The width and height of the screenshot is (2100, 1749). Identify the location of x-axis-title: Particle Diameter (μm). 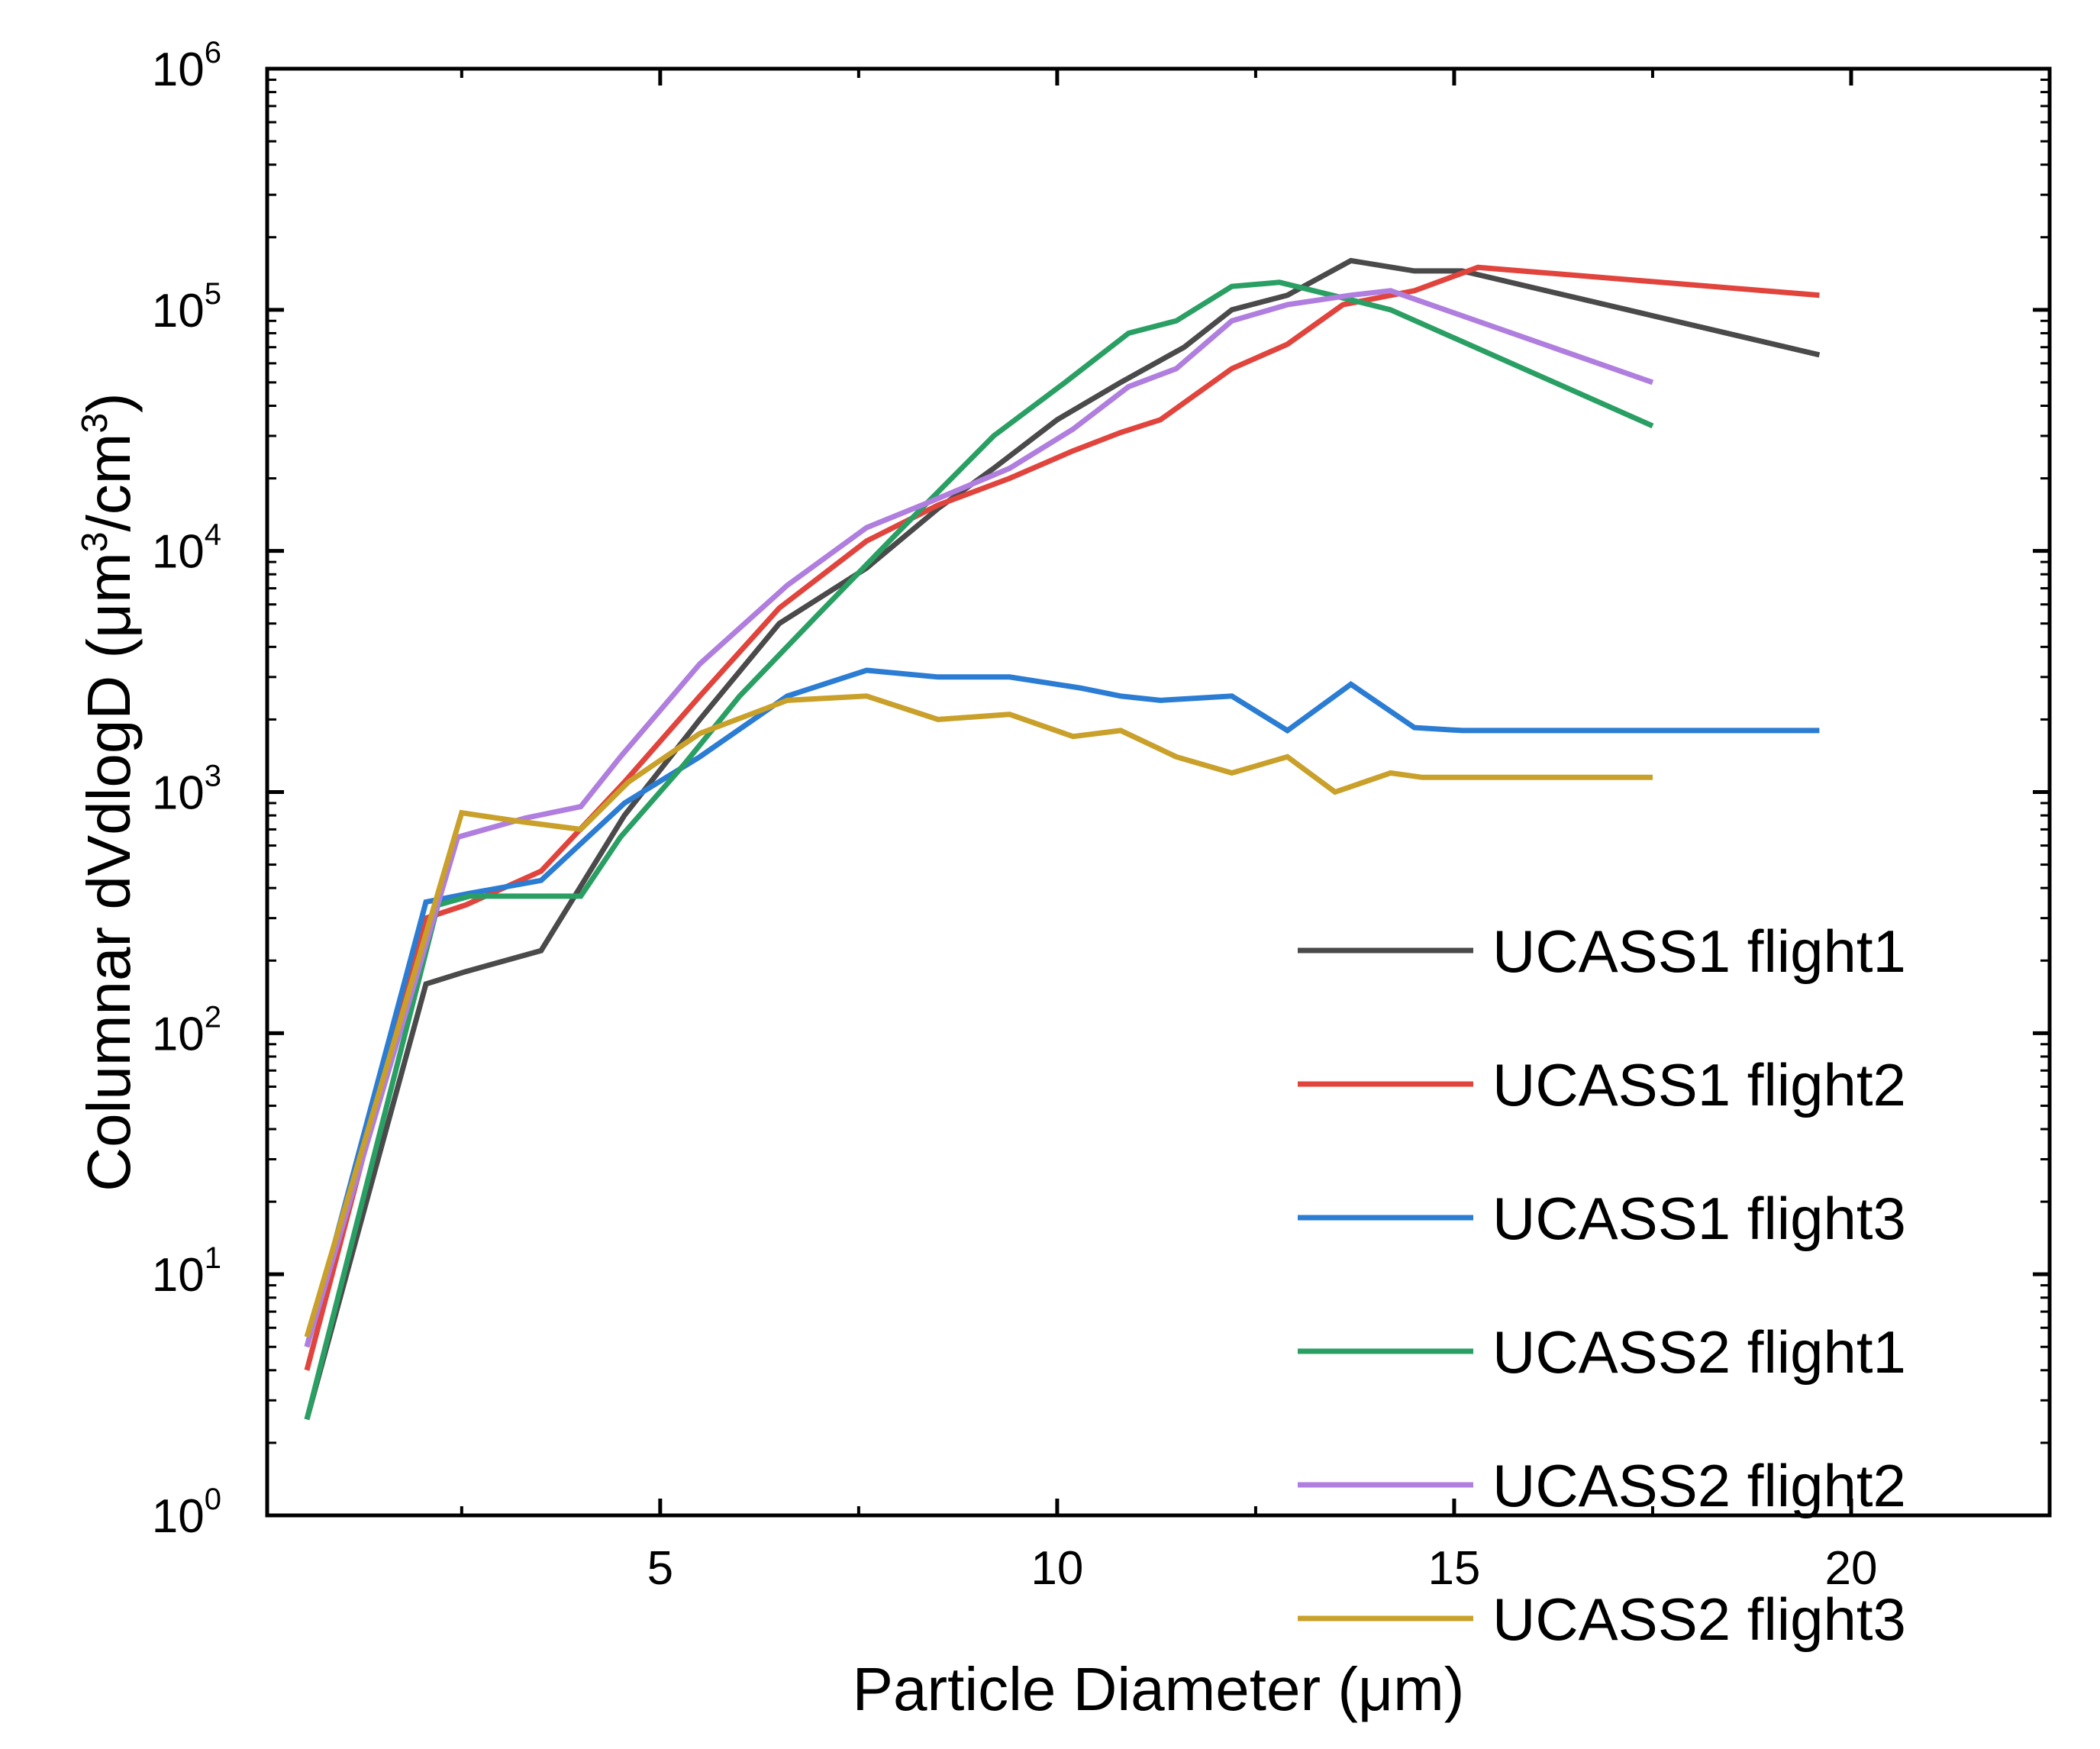
(1159, 1689).